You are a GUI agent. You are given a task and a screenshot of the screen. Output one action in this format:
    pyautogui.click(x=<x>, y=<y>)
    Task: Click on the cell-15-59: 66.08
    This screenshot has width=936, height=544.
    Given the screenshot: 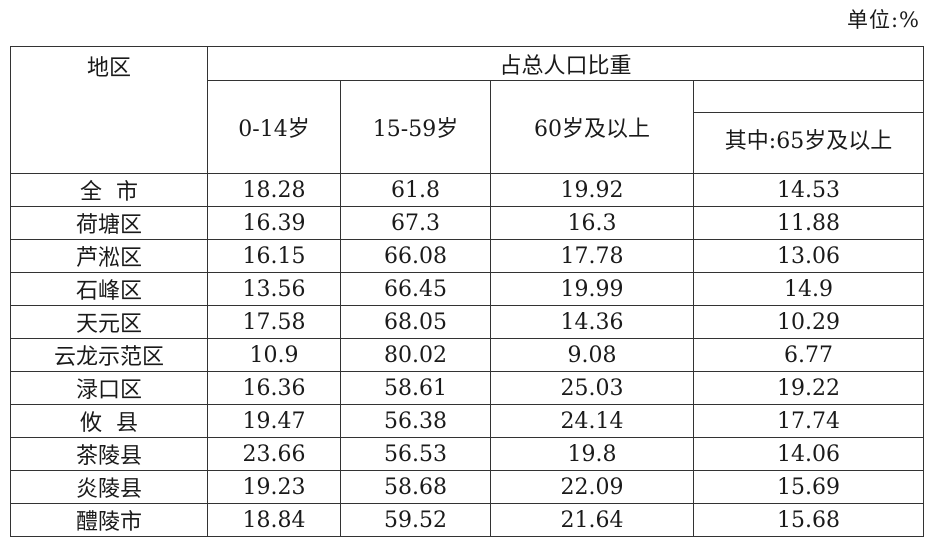 What is the action you would take?
    pyautogui.click(x=415, y=256)
    